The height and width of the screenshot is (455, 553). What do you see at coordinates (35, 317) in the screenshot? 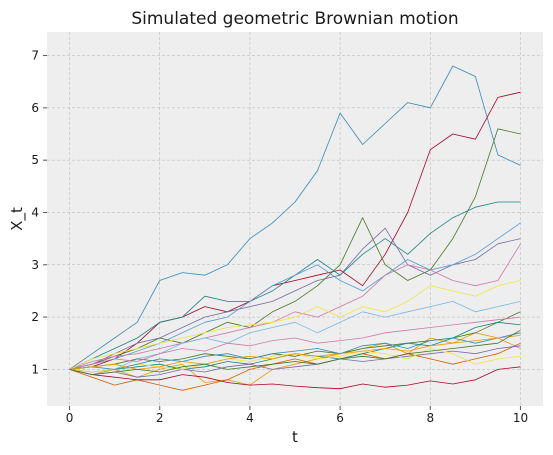
I see `y-tick-label: 2` at bounding box center [35, 317].